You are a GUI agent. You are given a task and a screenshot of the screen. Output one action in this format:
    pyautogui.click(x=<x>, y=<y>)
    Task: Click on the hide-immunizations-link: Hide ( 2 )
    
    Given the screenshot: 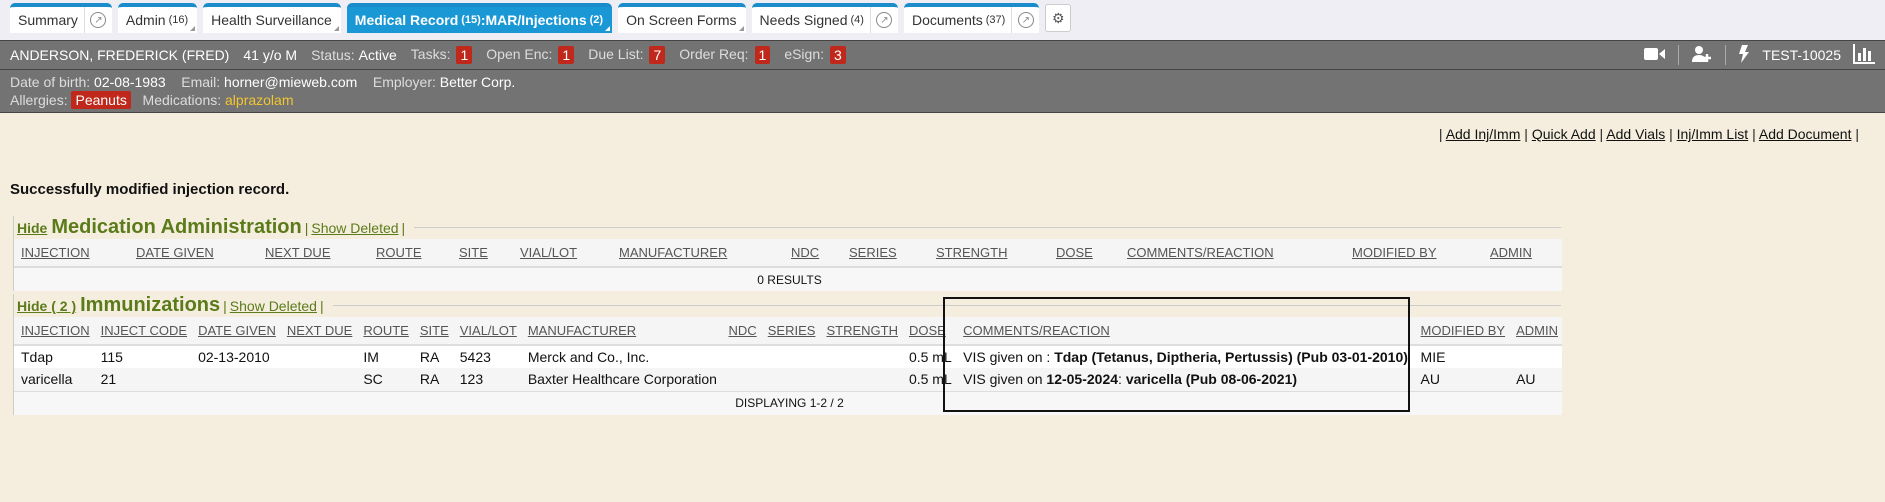 What is the action you would take?
    pyautogui.click(x=47, y=306)
    